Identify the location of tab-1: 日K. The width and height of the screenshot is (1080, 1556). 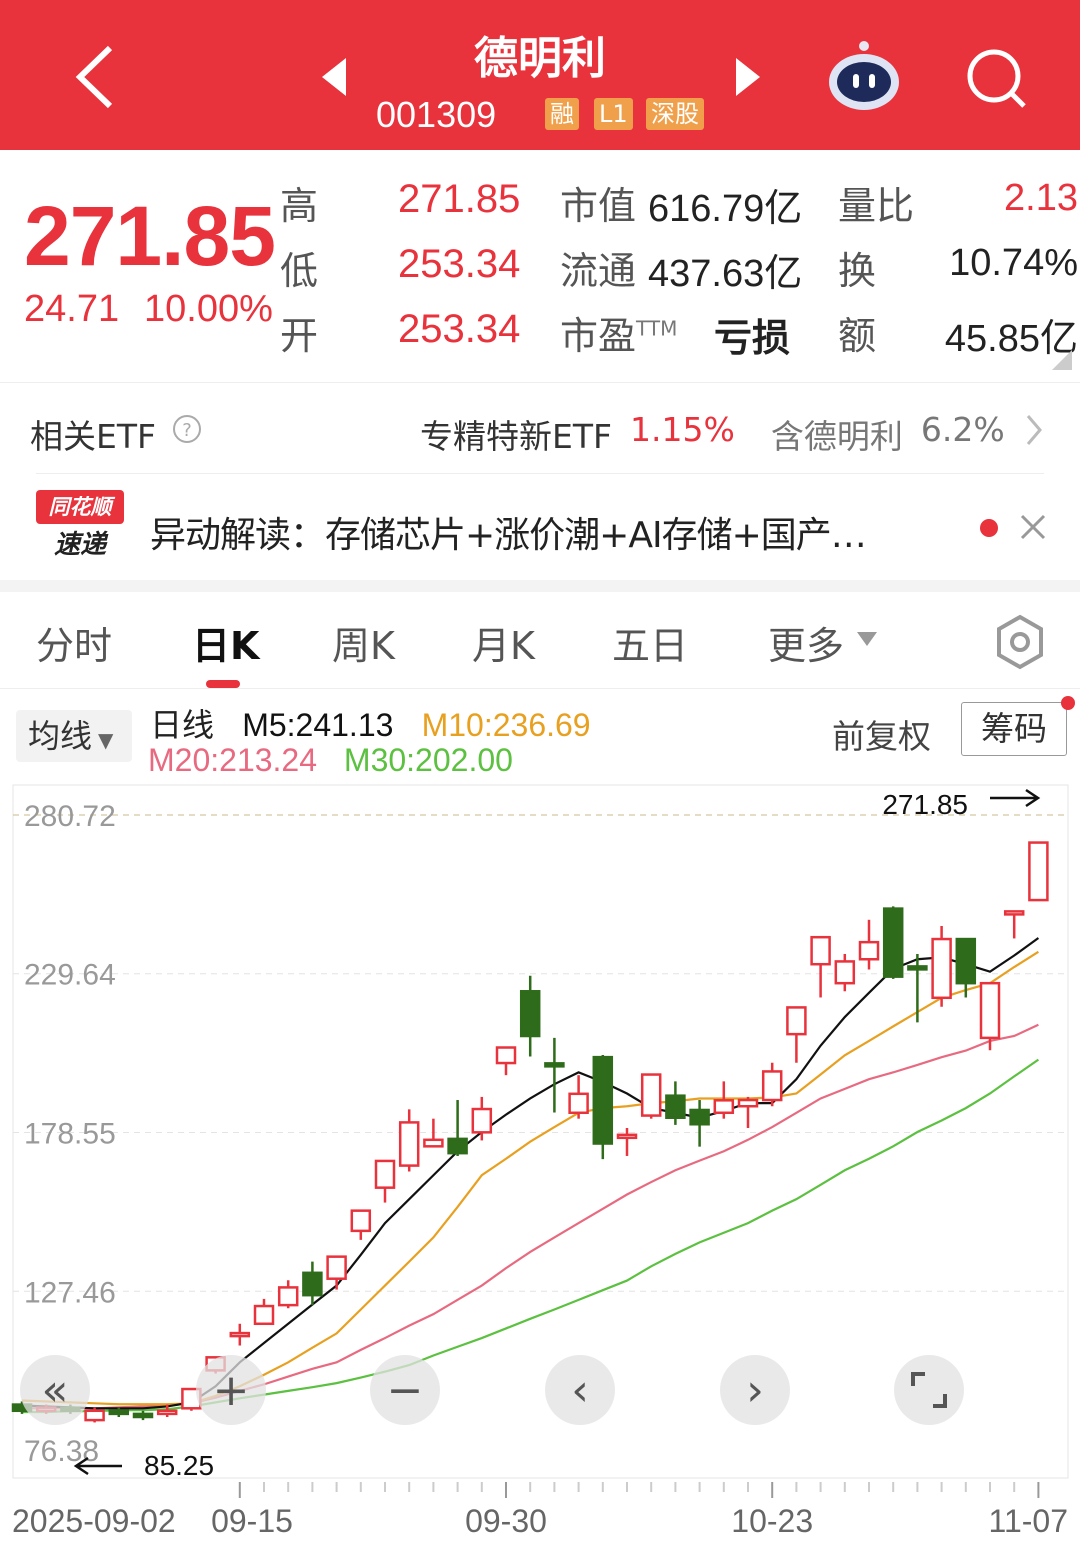
(226, 646).